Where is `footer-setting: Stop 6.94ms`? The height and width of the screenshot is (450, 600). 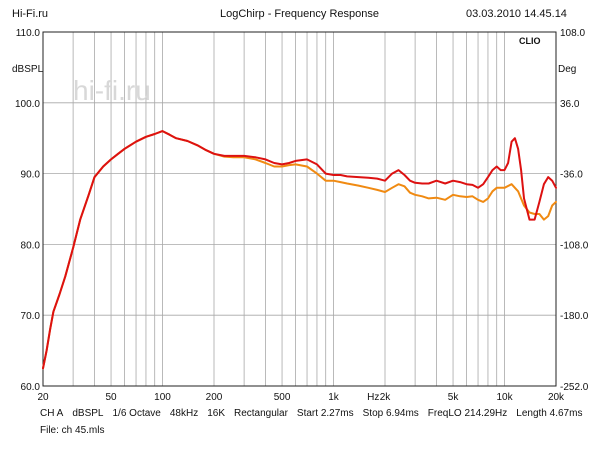 footer-setting: Stop 6.94ms is located at coordinates (390, 413).